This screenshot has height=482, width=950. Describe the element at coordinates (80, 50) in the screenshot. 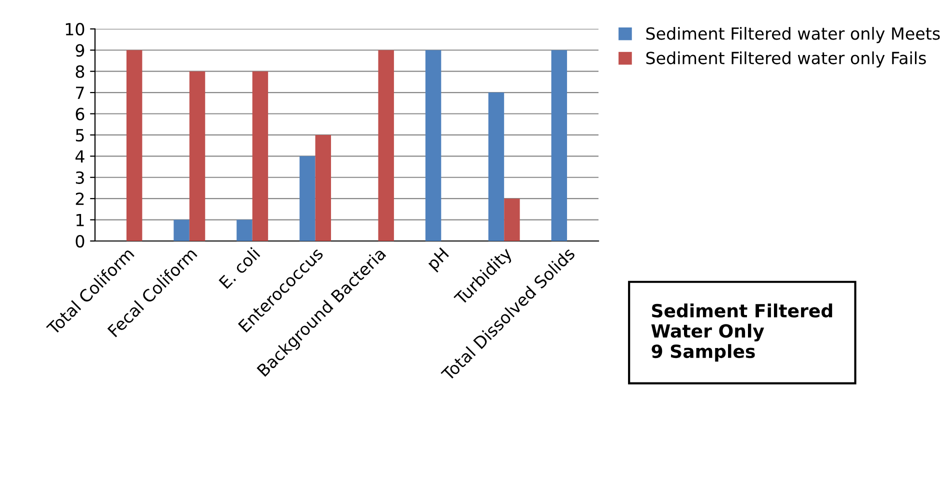

I see `y-tick-label: 9` at that location.